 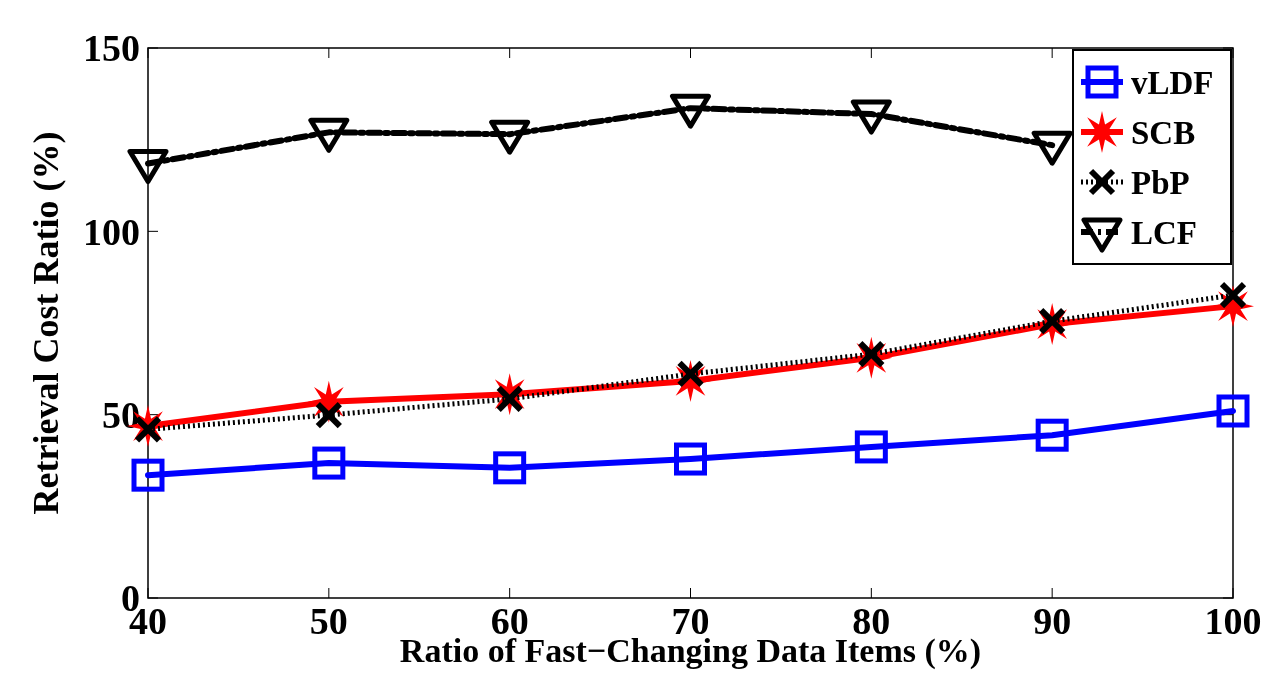 What do you see at coordinates (111, 48) in the screenshot?
I see `y-tick-label: 150` at bounding box center [111, 48].